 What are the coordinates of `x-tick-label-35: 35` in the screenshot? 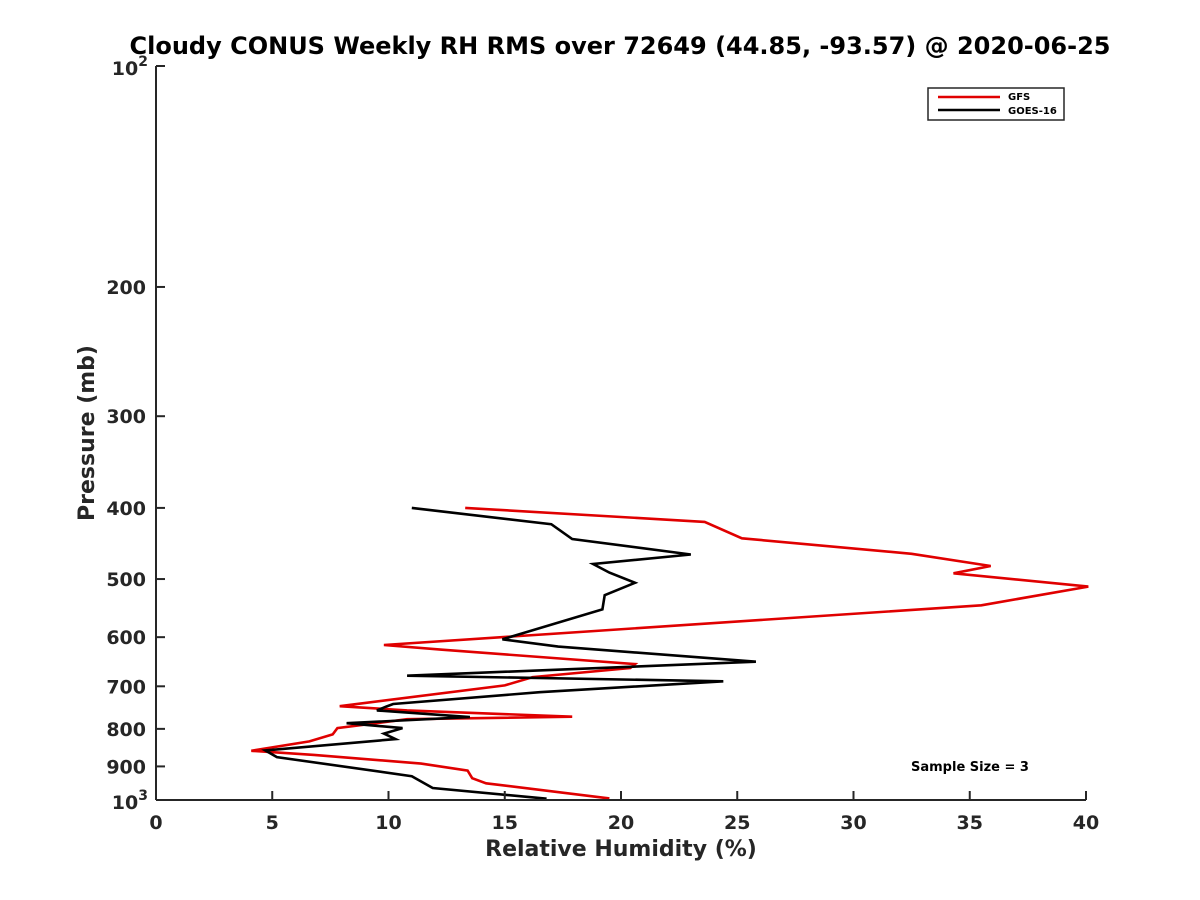 It's located at (970, 823).